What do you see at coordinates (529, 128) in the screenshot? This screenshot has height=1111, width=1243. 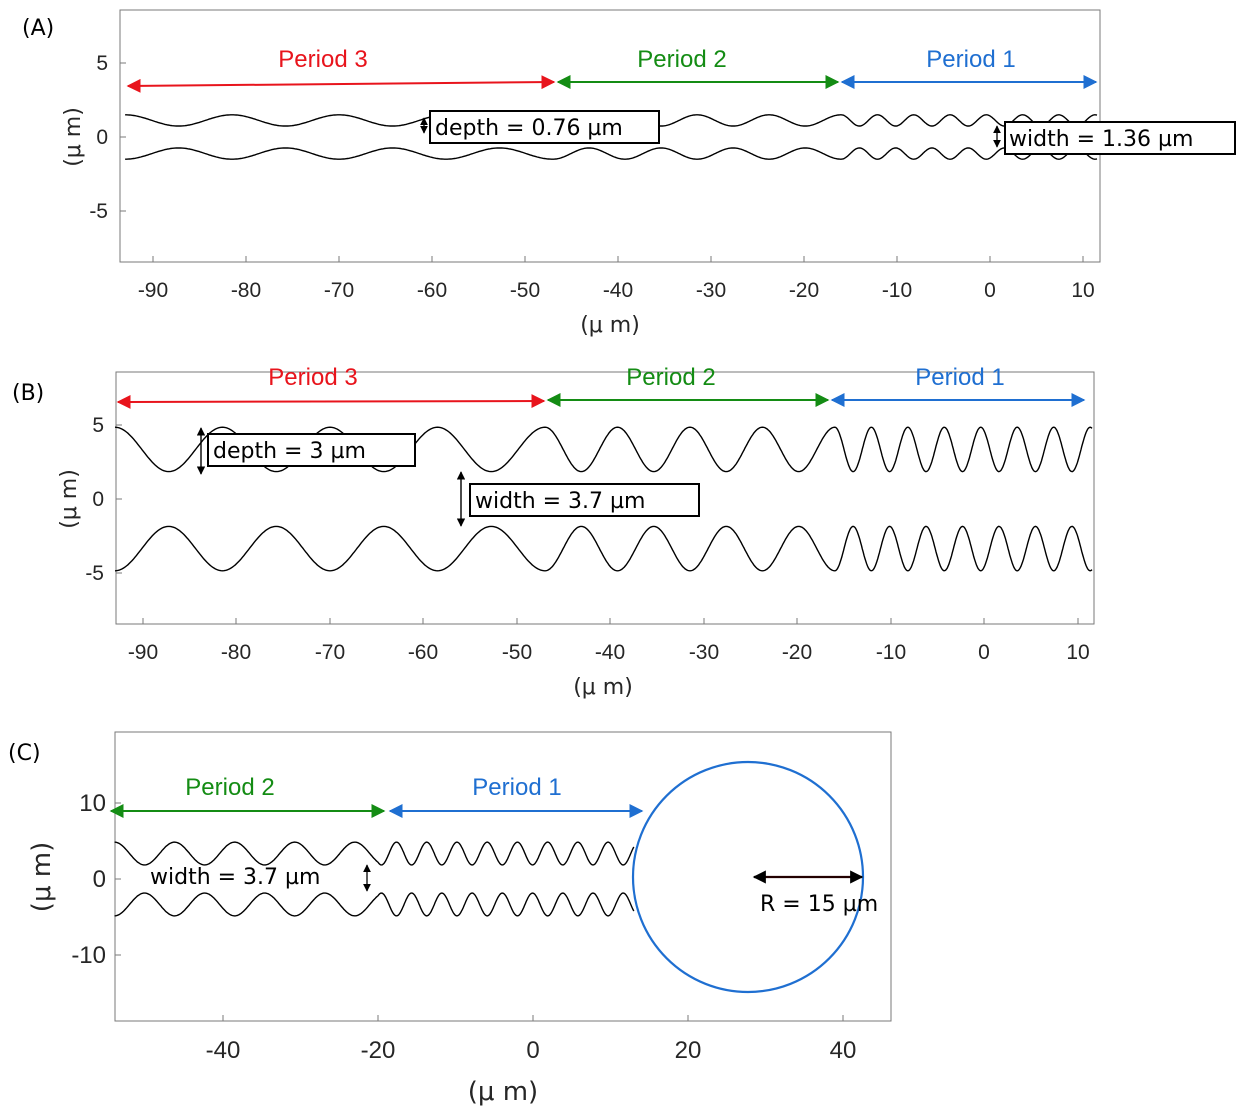 I see `depth-annotation: depth = 0.76 µm` at bounding box center [529, 128].